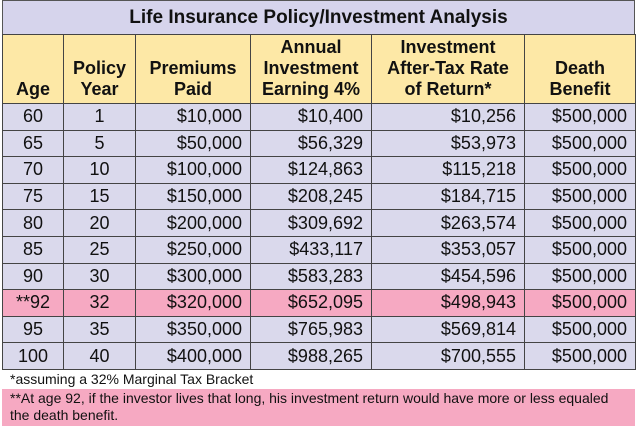  What do you see at coordinates (132, 378) in the screenshot?
I see `footnote: *assuming a 32% Marginal Tax Bracket` at bounding box center [132, 378].